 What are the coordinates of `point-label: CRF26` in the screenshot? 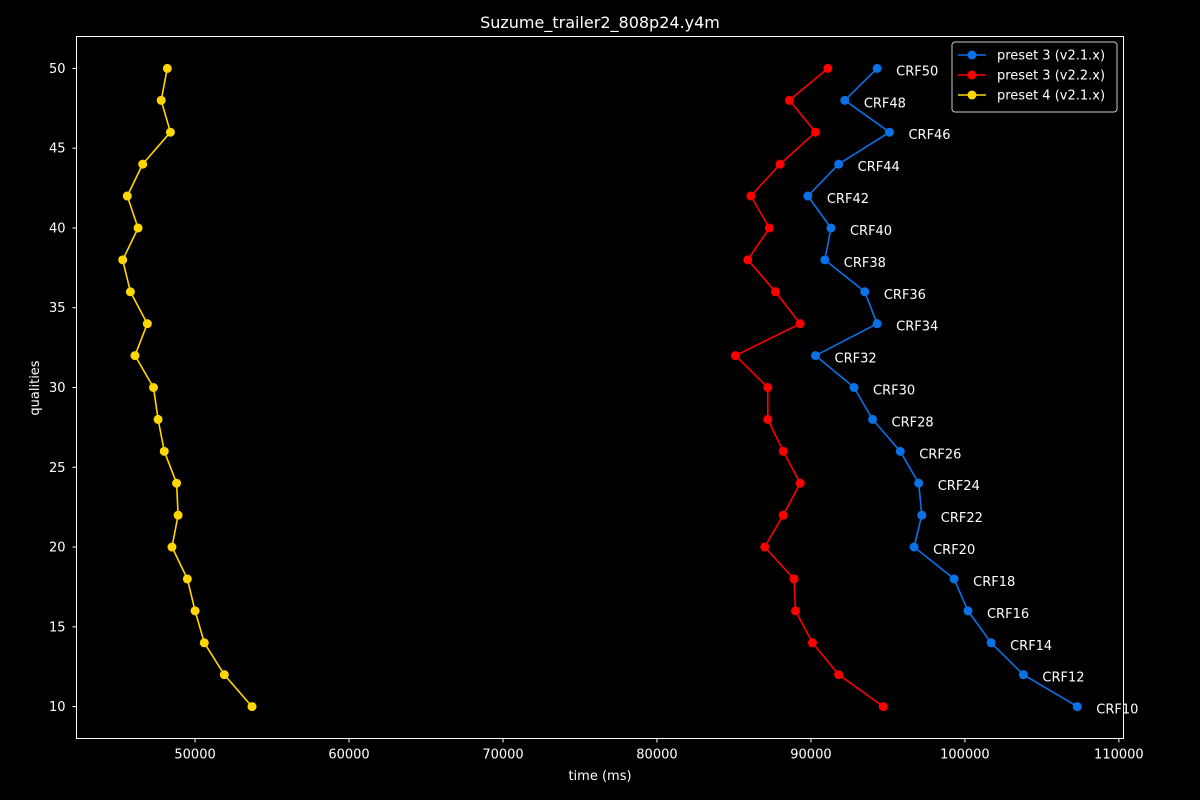 It's located at (940, 454).